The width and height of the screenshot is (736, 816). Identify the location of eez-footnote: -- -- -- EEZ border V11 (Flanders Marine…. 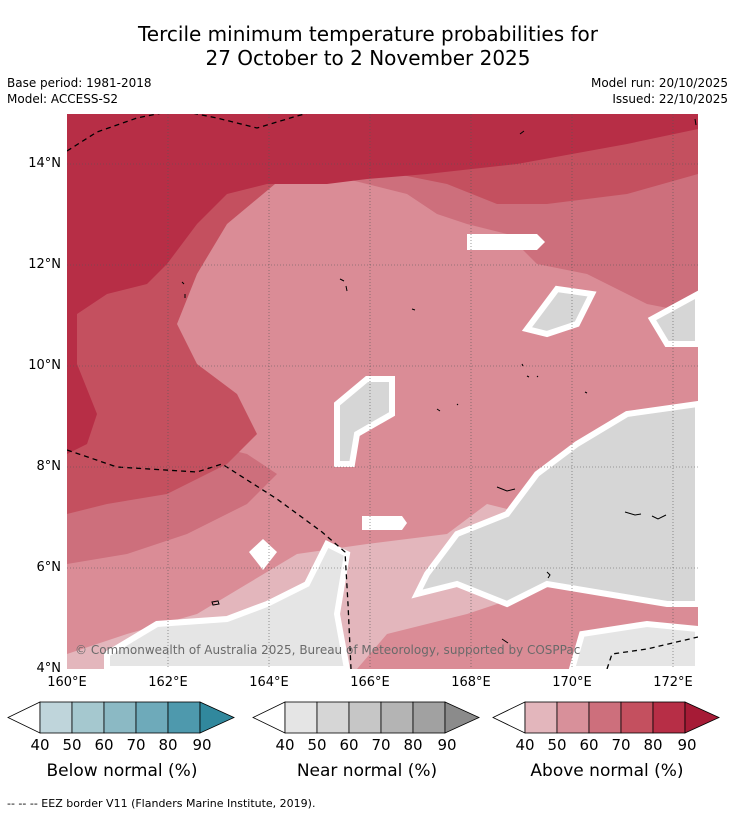
(161, 803).